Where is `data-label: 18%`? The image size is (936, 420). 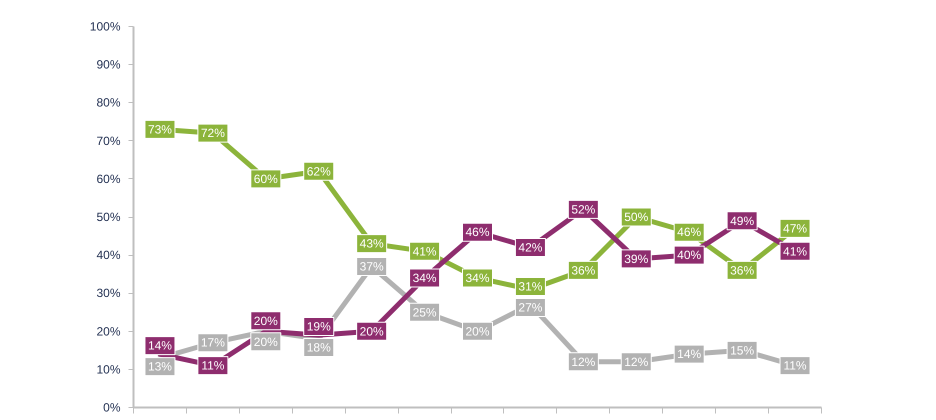
data-label: 18% is located at coordinates (319, 347).